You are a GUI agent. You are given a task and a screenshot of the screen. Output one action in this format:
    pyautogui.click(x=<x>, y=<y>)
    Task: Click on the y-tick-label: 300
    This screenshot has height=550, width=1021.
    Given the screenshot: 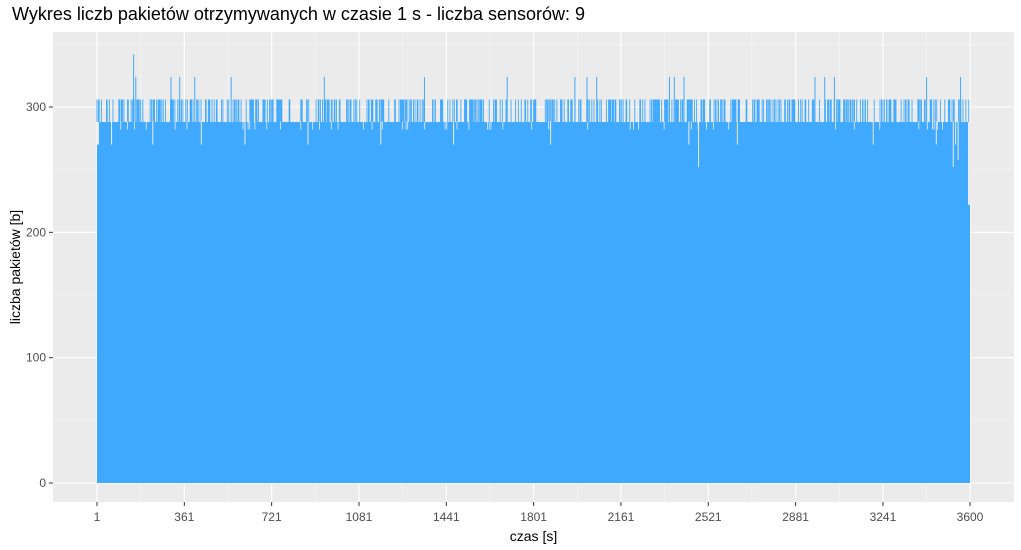 What is the action you would take?
    pyautogui.click(x=36, y=107)
    